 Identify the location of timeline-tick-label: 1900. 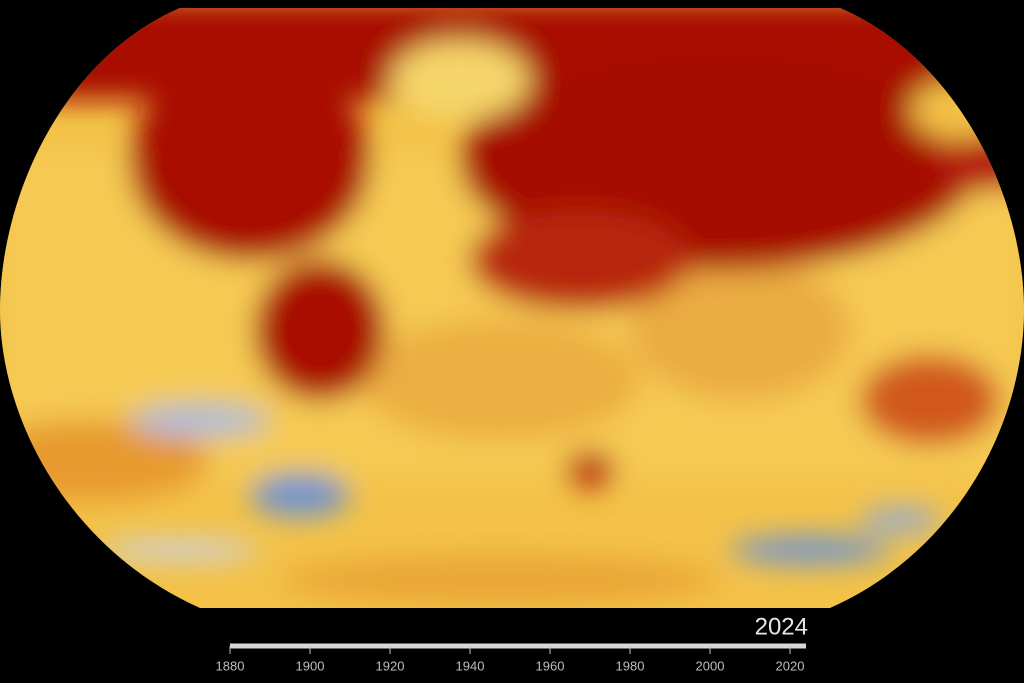
(310, 665).